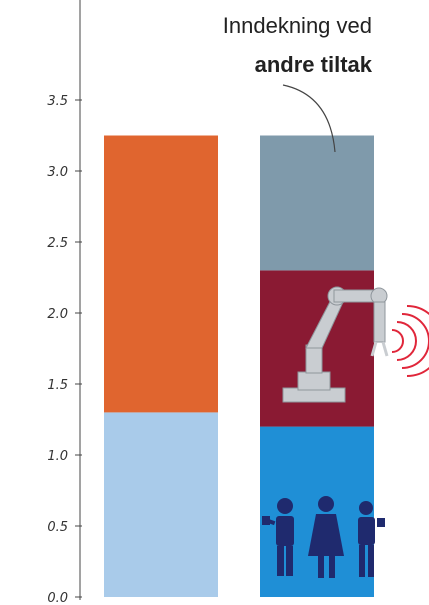  I want to click on y-tick-label: 3.0, so click(57, 172).